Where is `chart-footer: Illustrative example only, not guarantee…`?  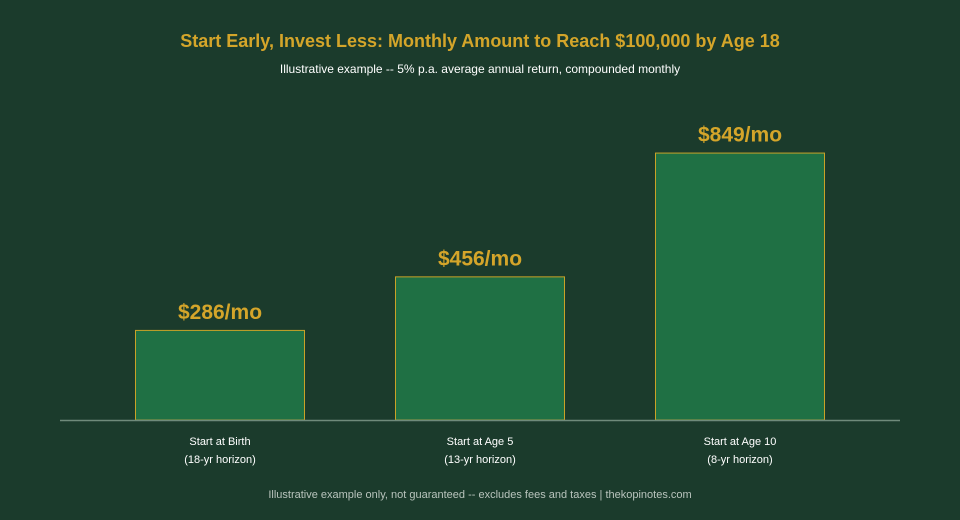 chart-footer: Illustrative example only, not guarantee… is located at coordinates (479, 495).